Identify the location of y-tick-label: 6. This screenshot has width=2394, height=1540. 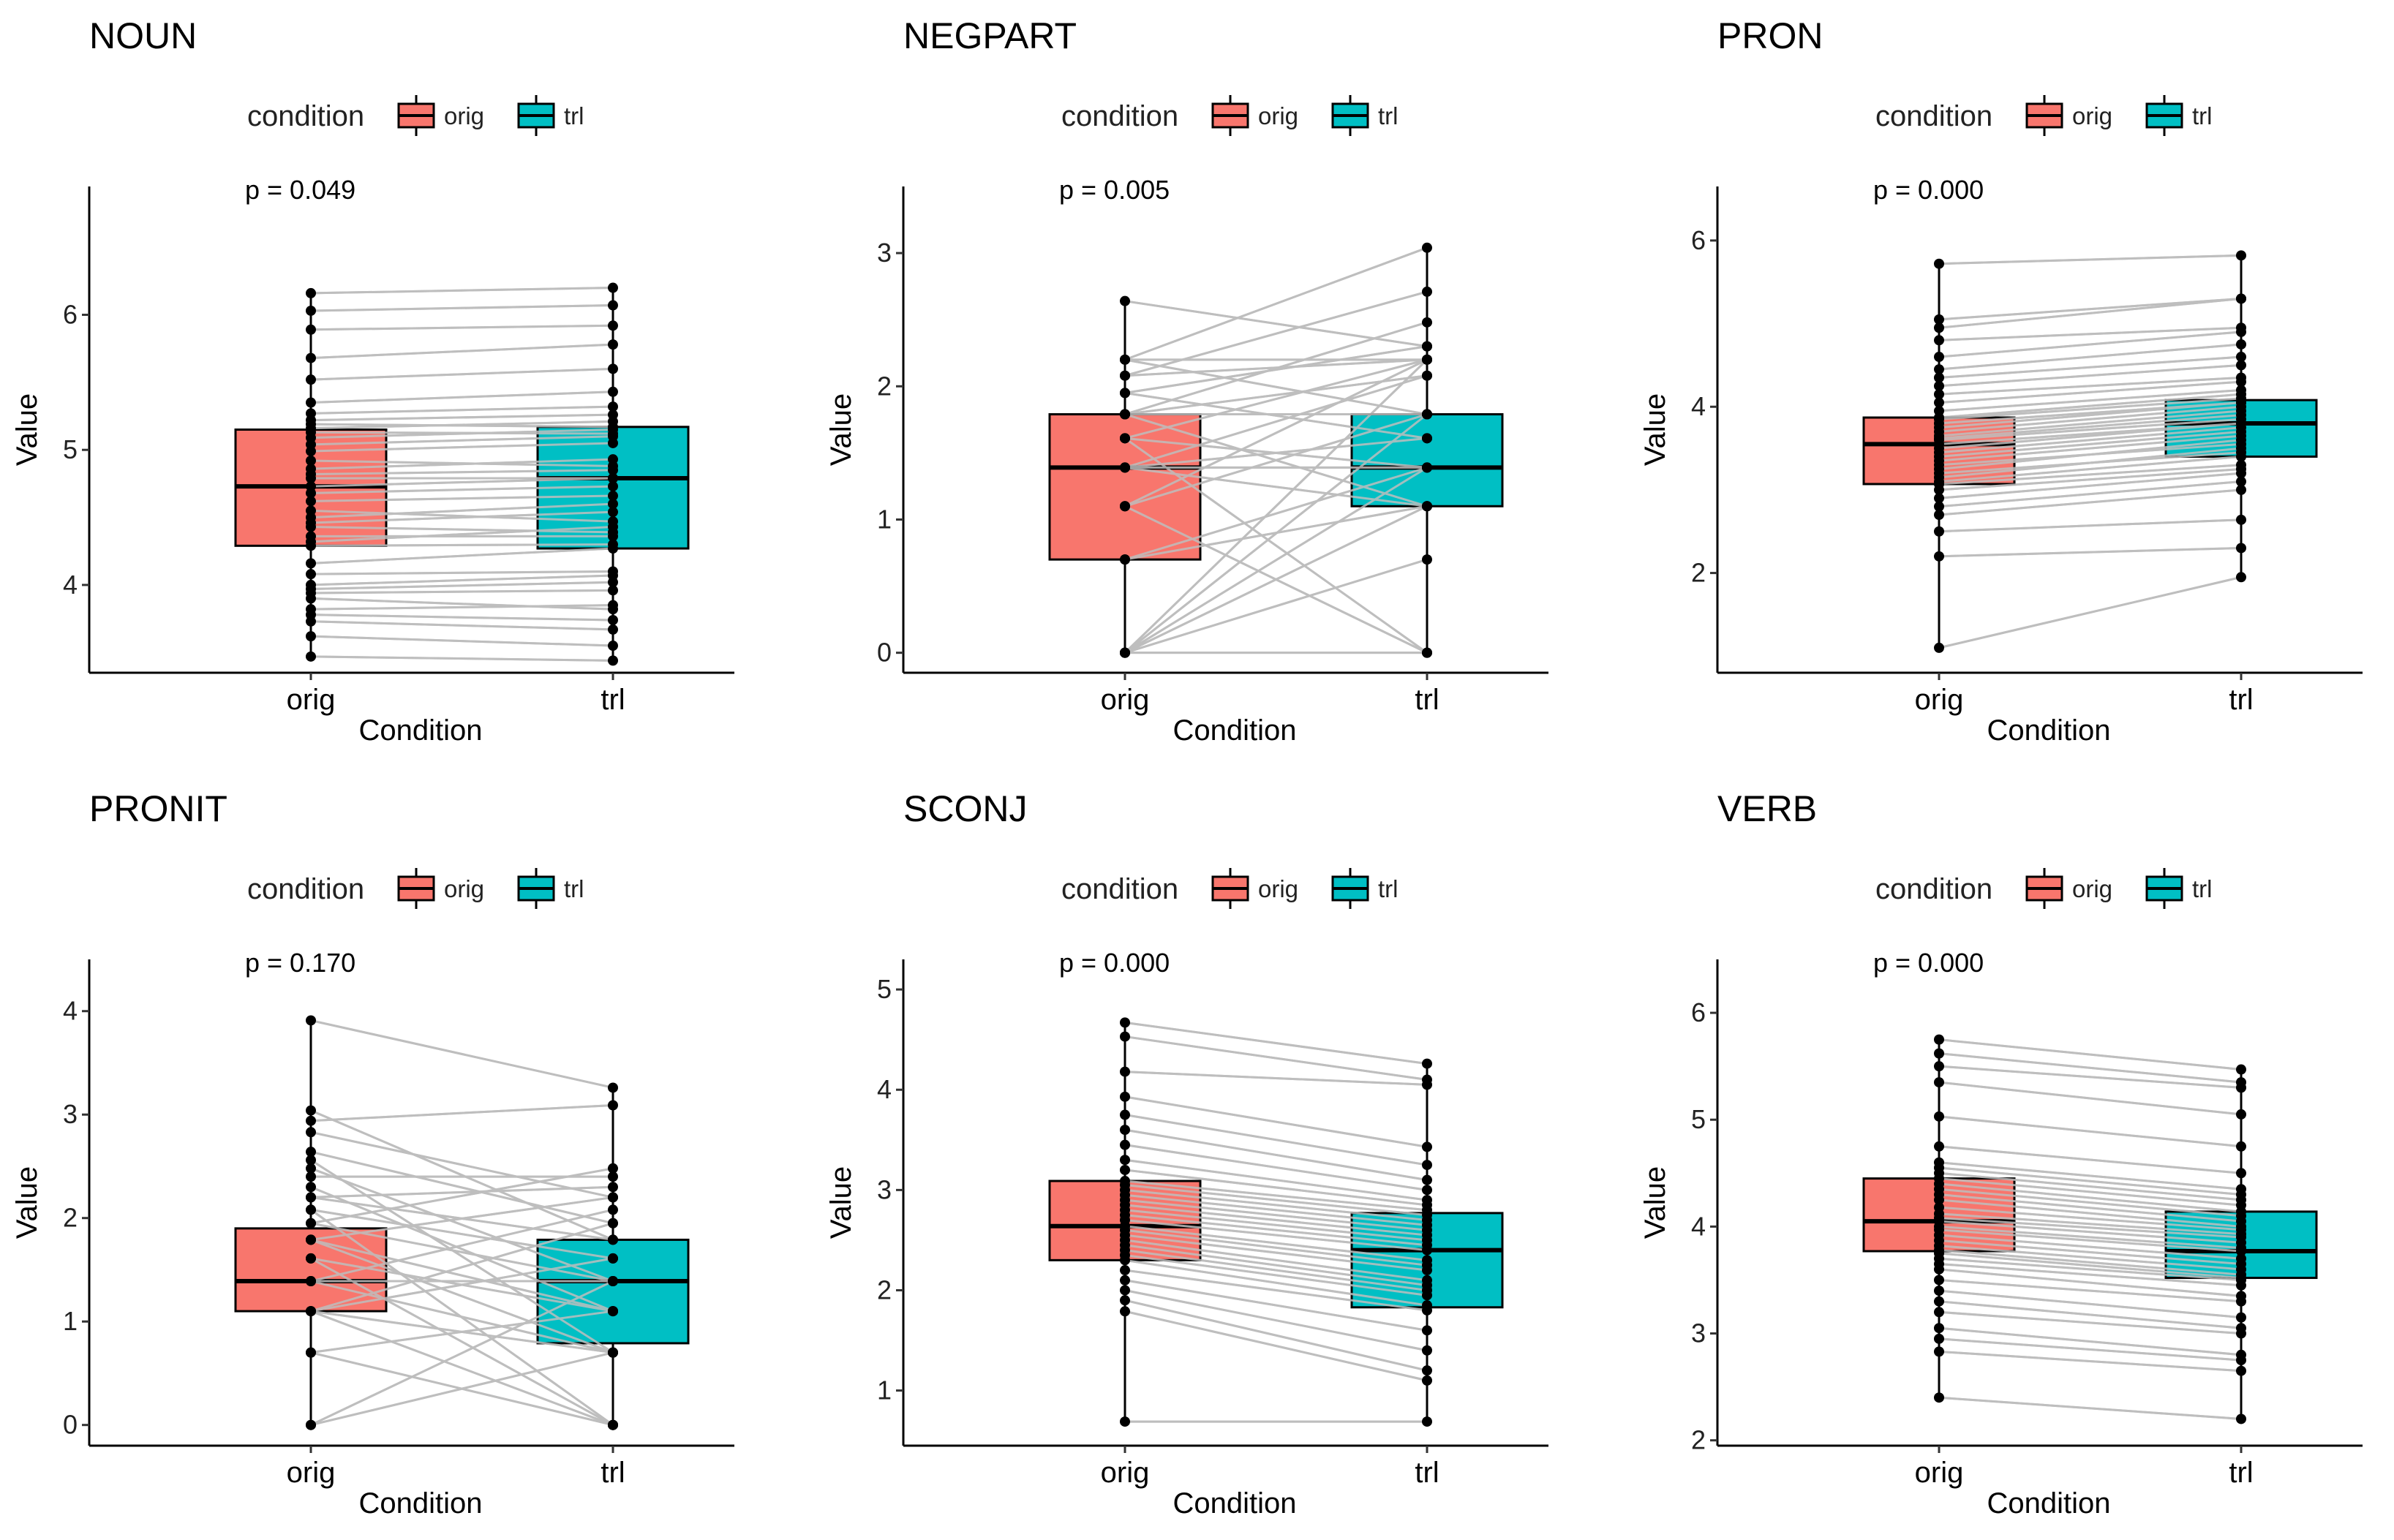
(1699, 240).